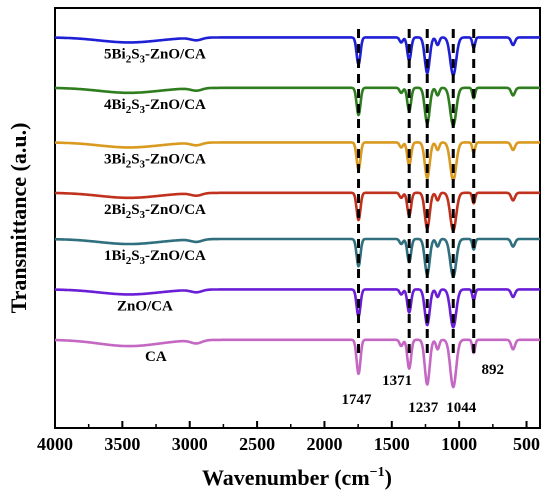  I want to click on x-tick-label-3500: 3500, so click(122, 444).